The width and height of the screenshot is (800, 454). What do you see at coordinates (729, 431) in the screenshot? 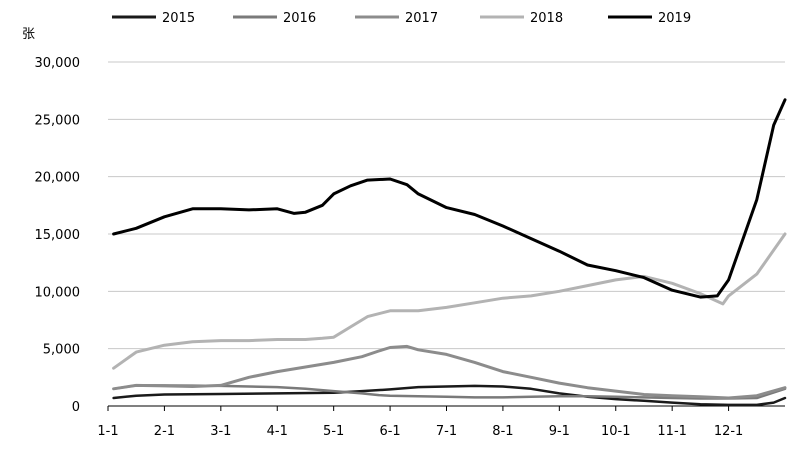
I see `x-tick-label: 12-1` at bounding box center [729, 431].